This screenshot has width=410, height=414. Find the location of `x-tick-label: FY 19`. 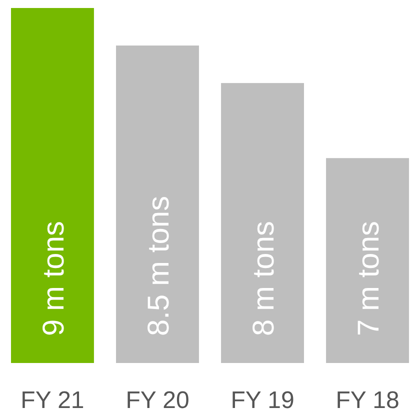

x-tick-label: FY 19 is located at coordinates (262, 400).